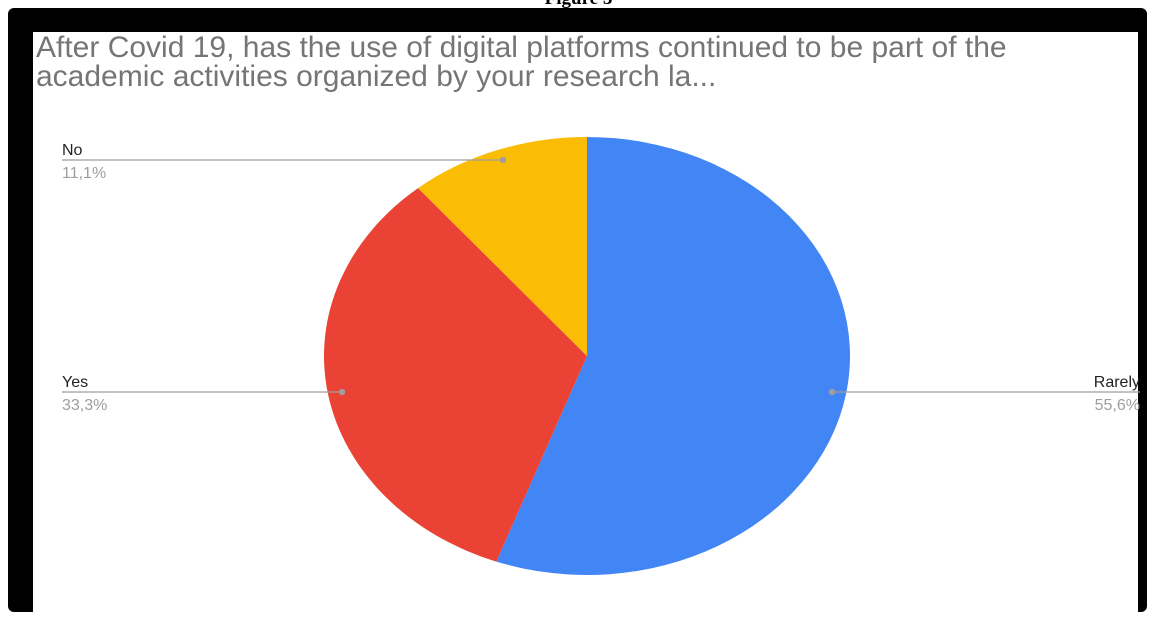 The width and height of the screenshot is (1157, 618). What do you see at coordinates (503, 160) in the screenshot?
I see `callout-dot-no` at bounding box center [503, 160].